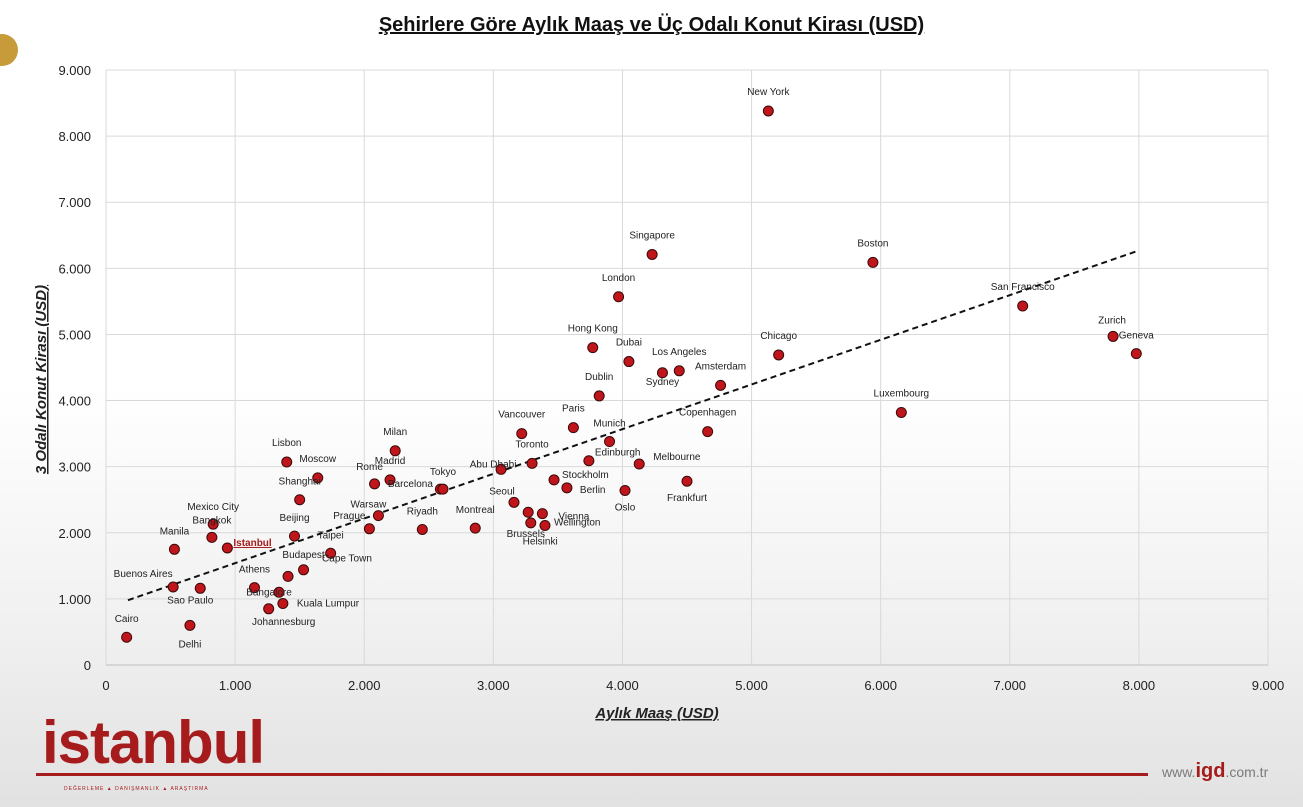 This screenshot has width=1303, height=807. I want to click on y-tick-label: 9.000, so click(74, 70).